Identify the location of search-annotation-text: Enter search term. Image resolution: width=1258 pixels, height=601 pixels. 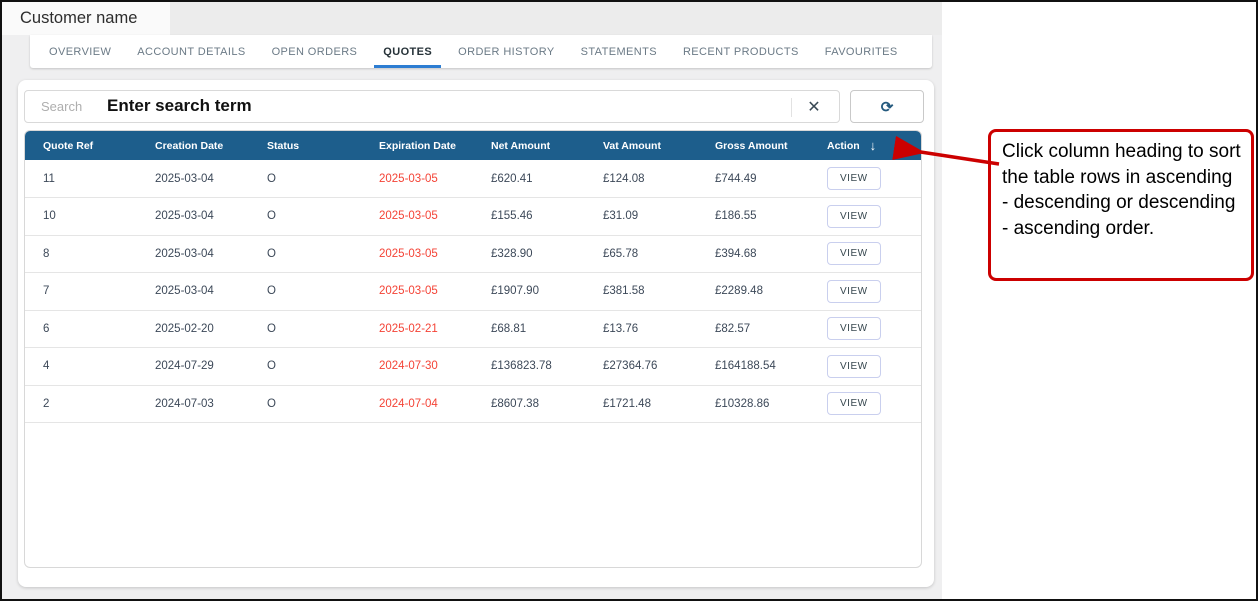
(179, 105).